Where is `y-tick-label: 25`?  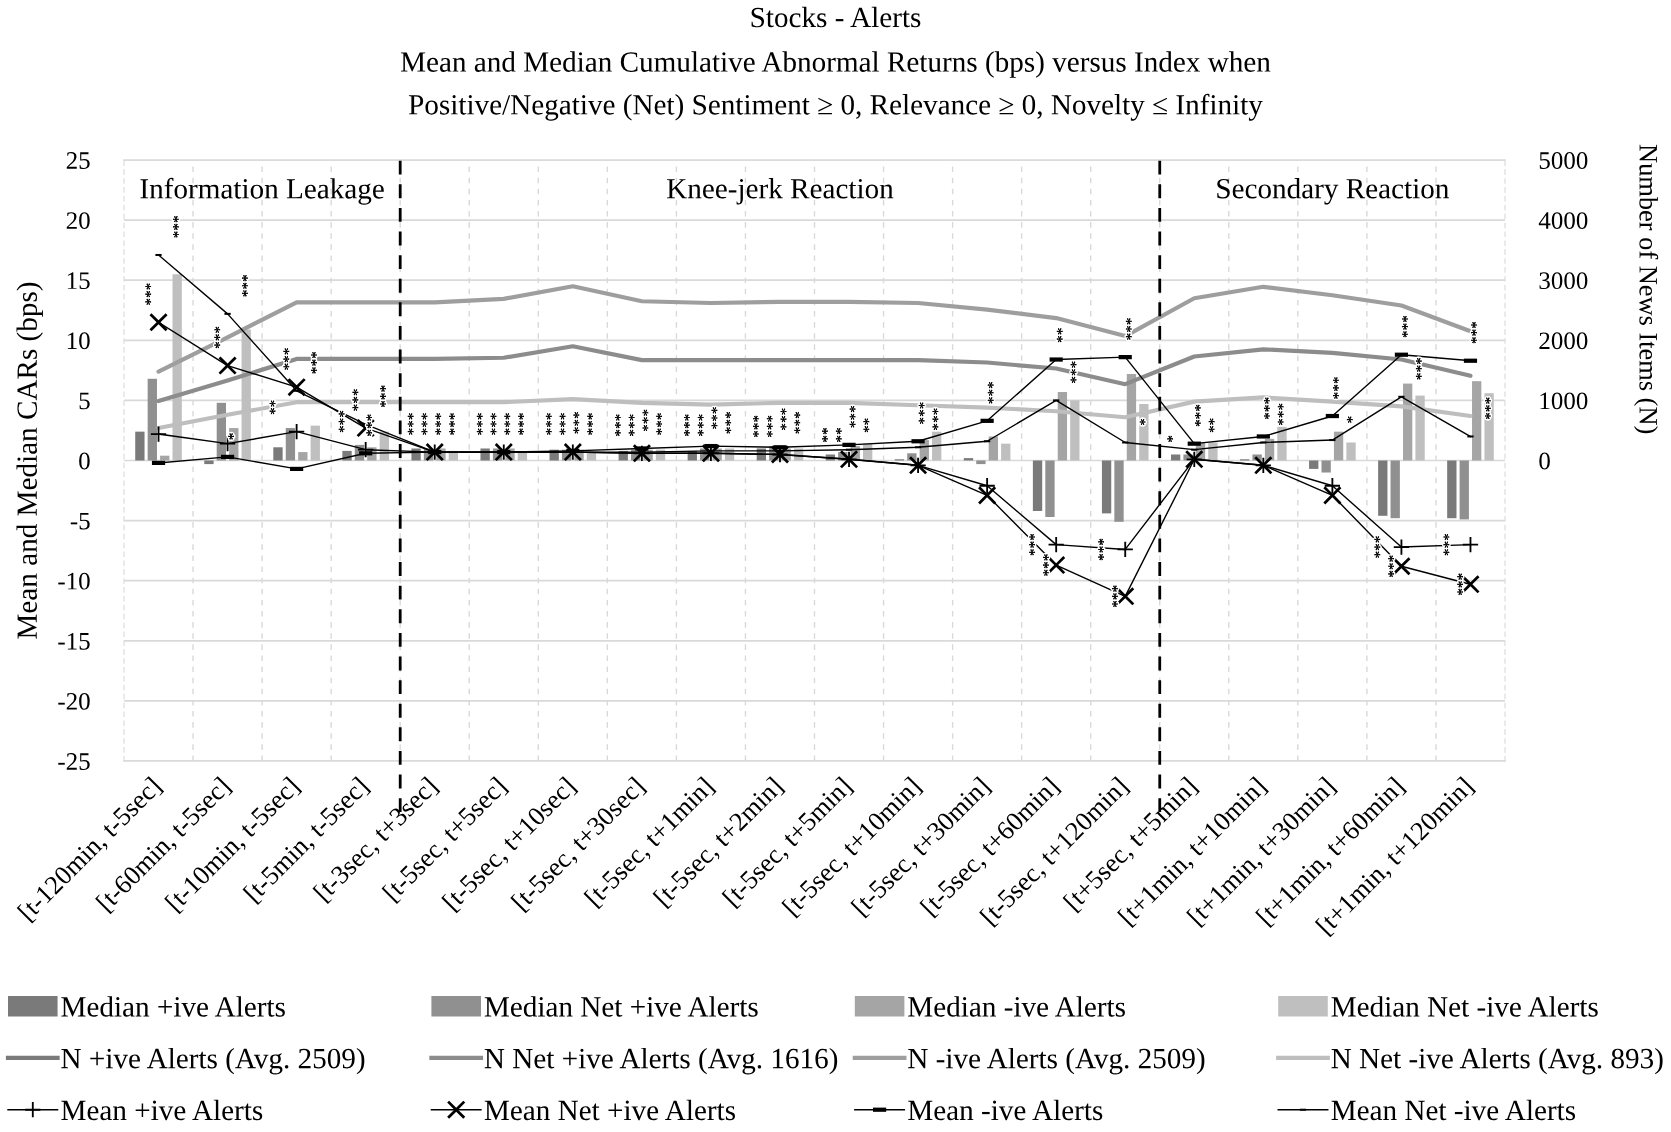
y-tick-label: 25 is located at coordinates (78, 160).